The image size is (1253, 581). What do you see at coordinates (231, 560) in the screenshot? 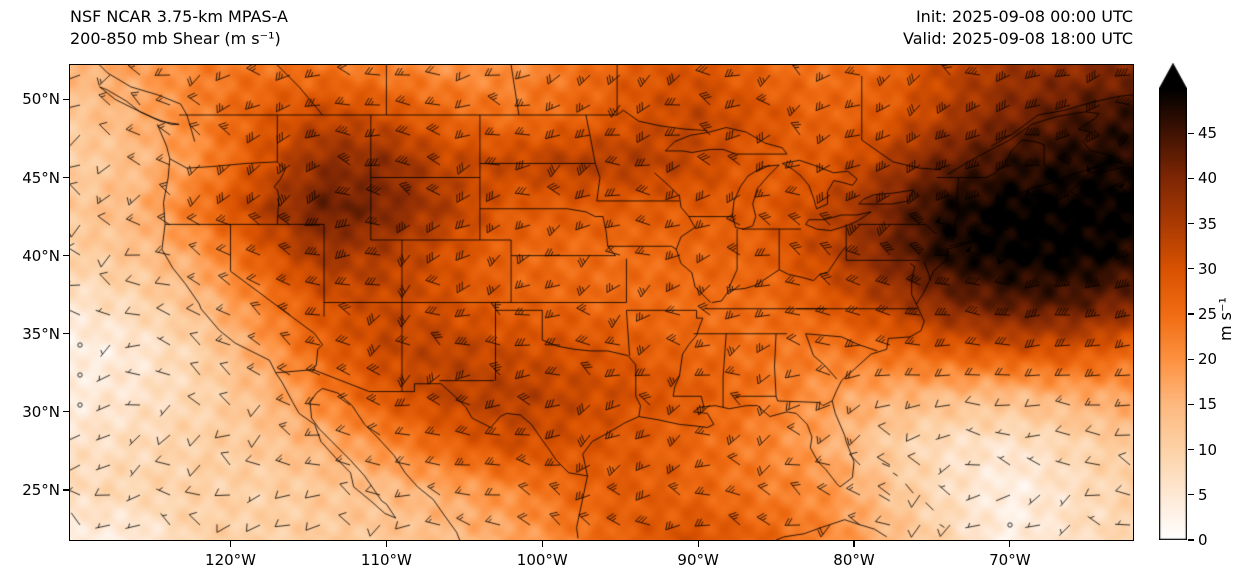
I see `x-tick-label: 120°W` at bounding box center [231, 560].